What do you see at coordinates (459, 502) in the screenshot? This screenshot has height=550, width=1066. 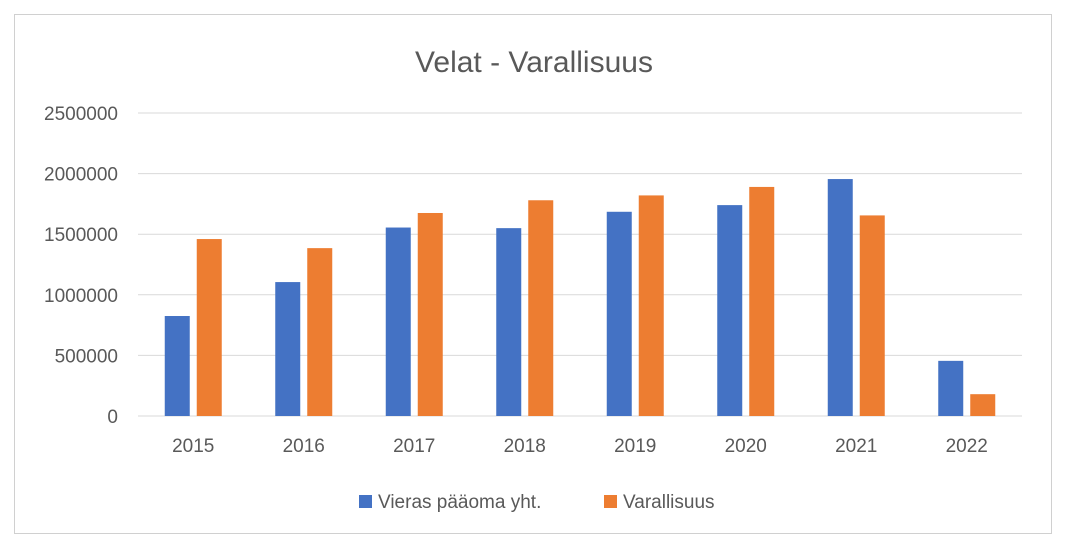 I see `legend-label-series-1: Vieras pääoma yht.` at bounding box center [459, 502].